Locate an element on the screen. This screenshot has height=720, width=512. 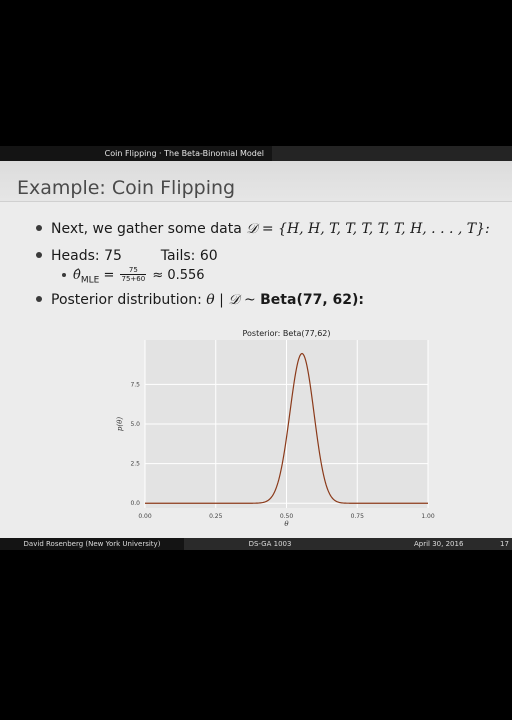
y-tick-label: 5.0 is located at coordinates (135, 424).